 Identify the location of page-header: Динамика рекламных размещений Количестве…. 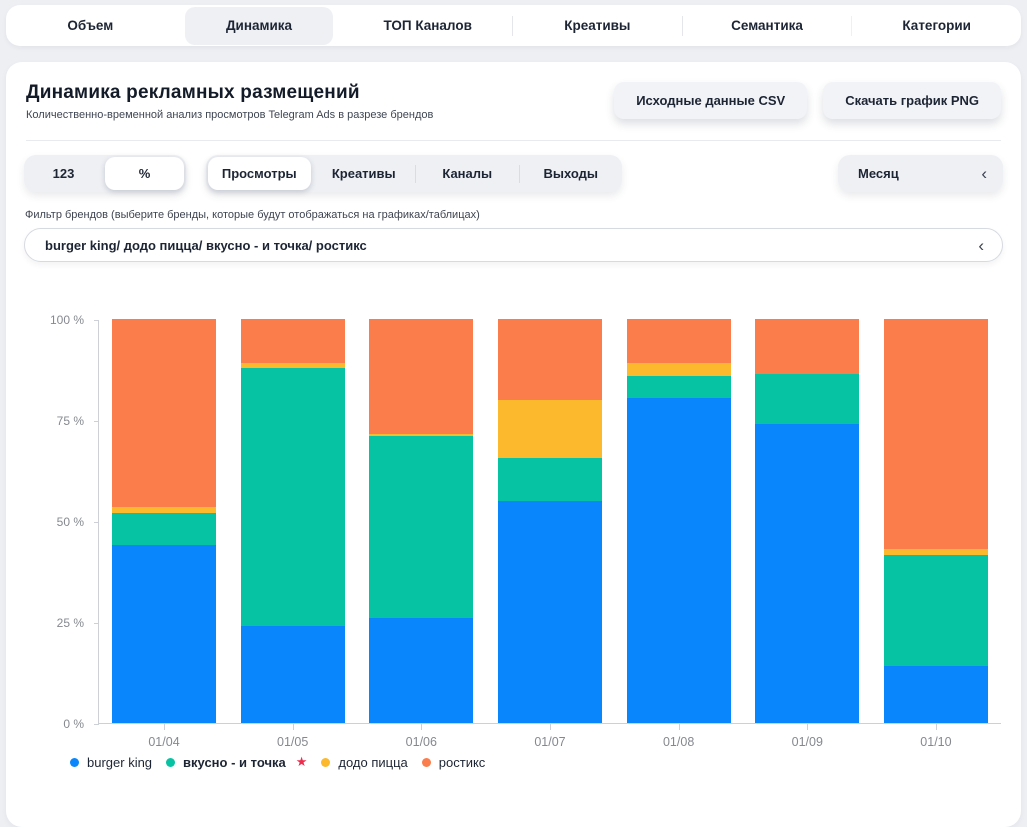
(513, 101).